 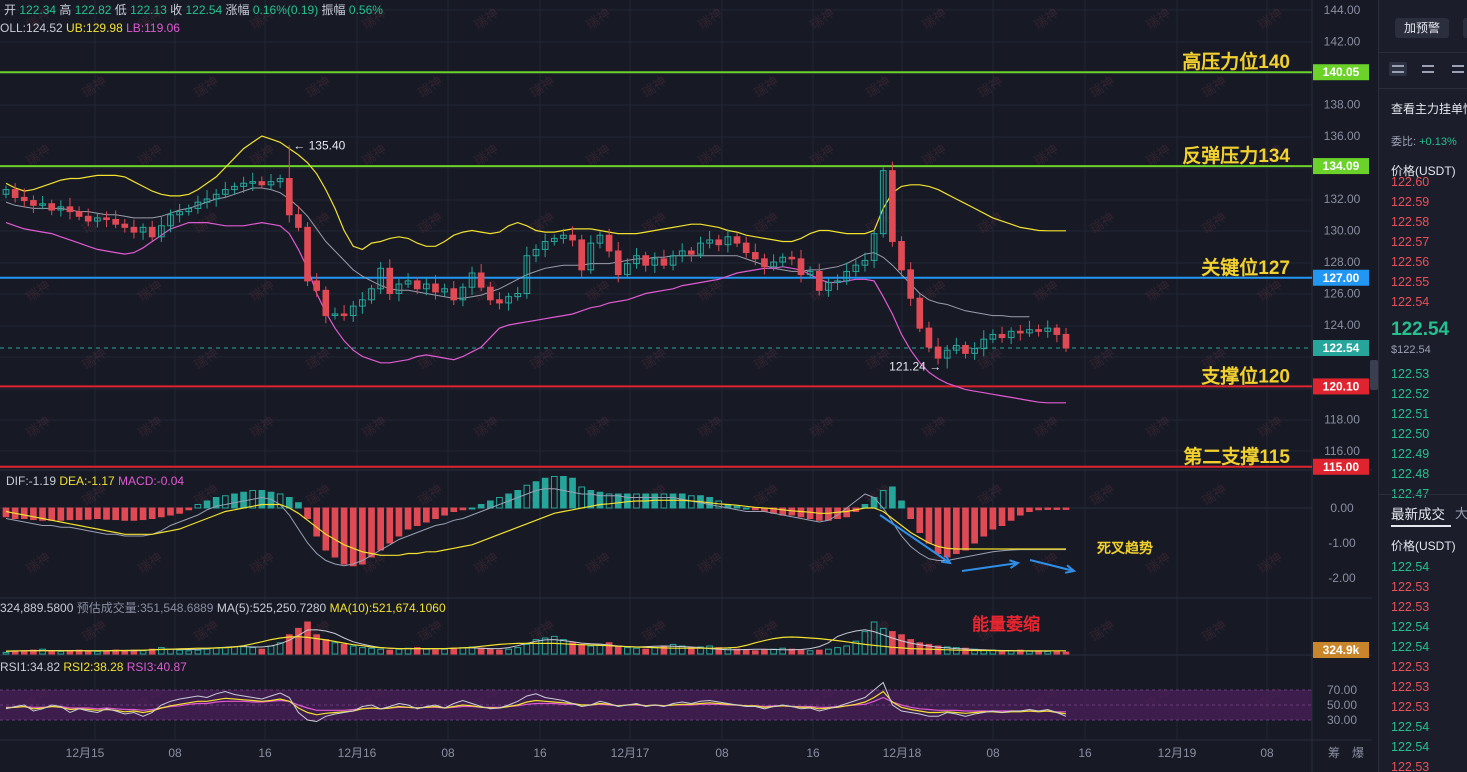 I want to click on ask-row: 122.59, so click(x=1410, y=202).